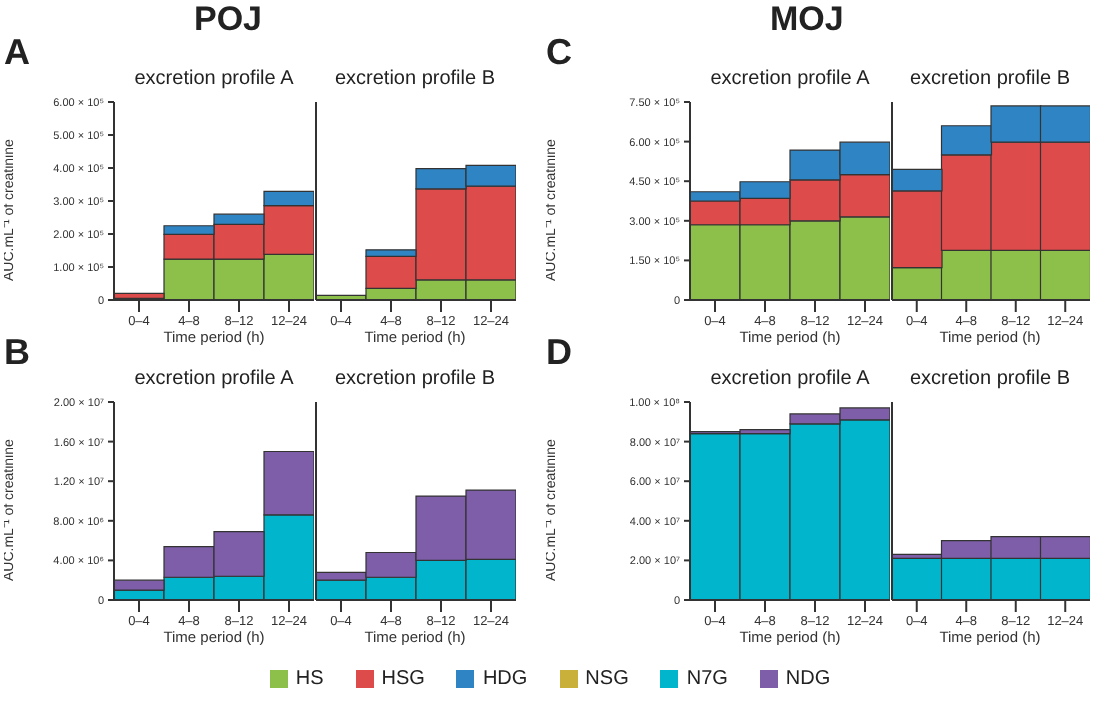 Image resolution: width=1100 pixels, height=702 pixels. Describe the element at coordinates (707, 679) in the screenshot. I see `legend-label: N7G` at that location.